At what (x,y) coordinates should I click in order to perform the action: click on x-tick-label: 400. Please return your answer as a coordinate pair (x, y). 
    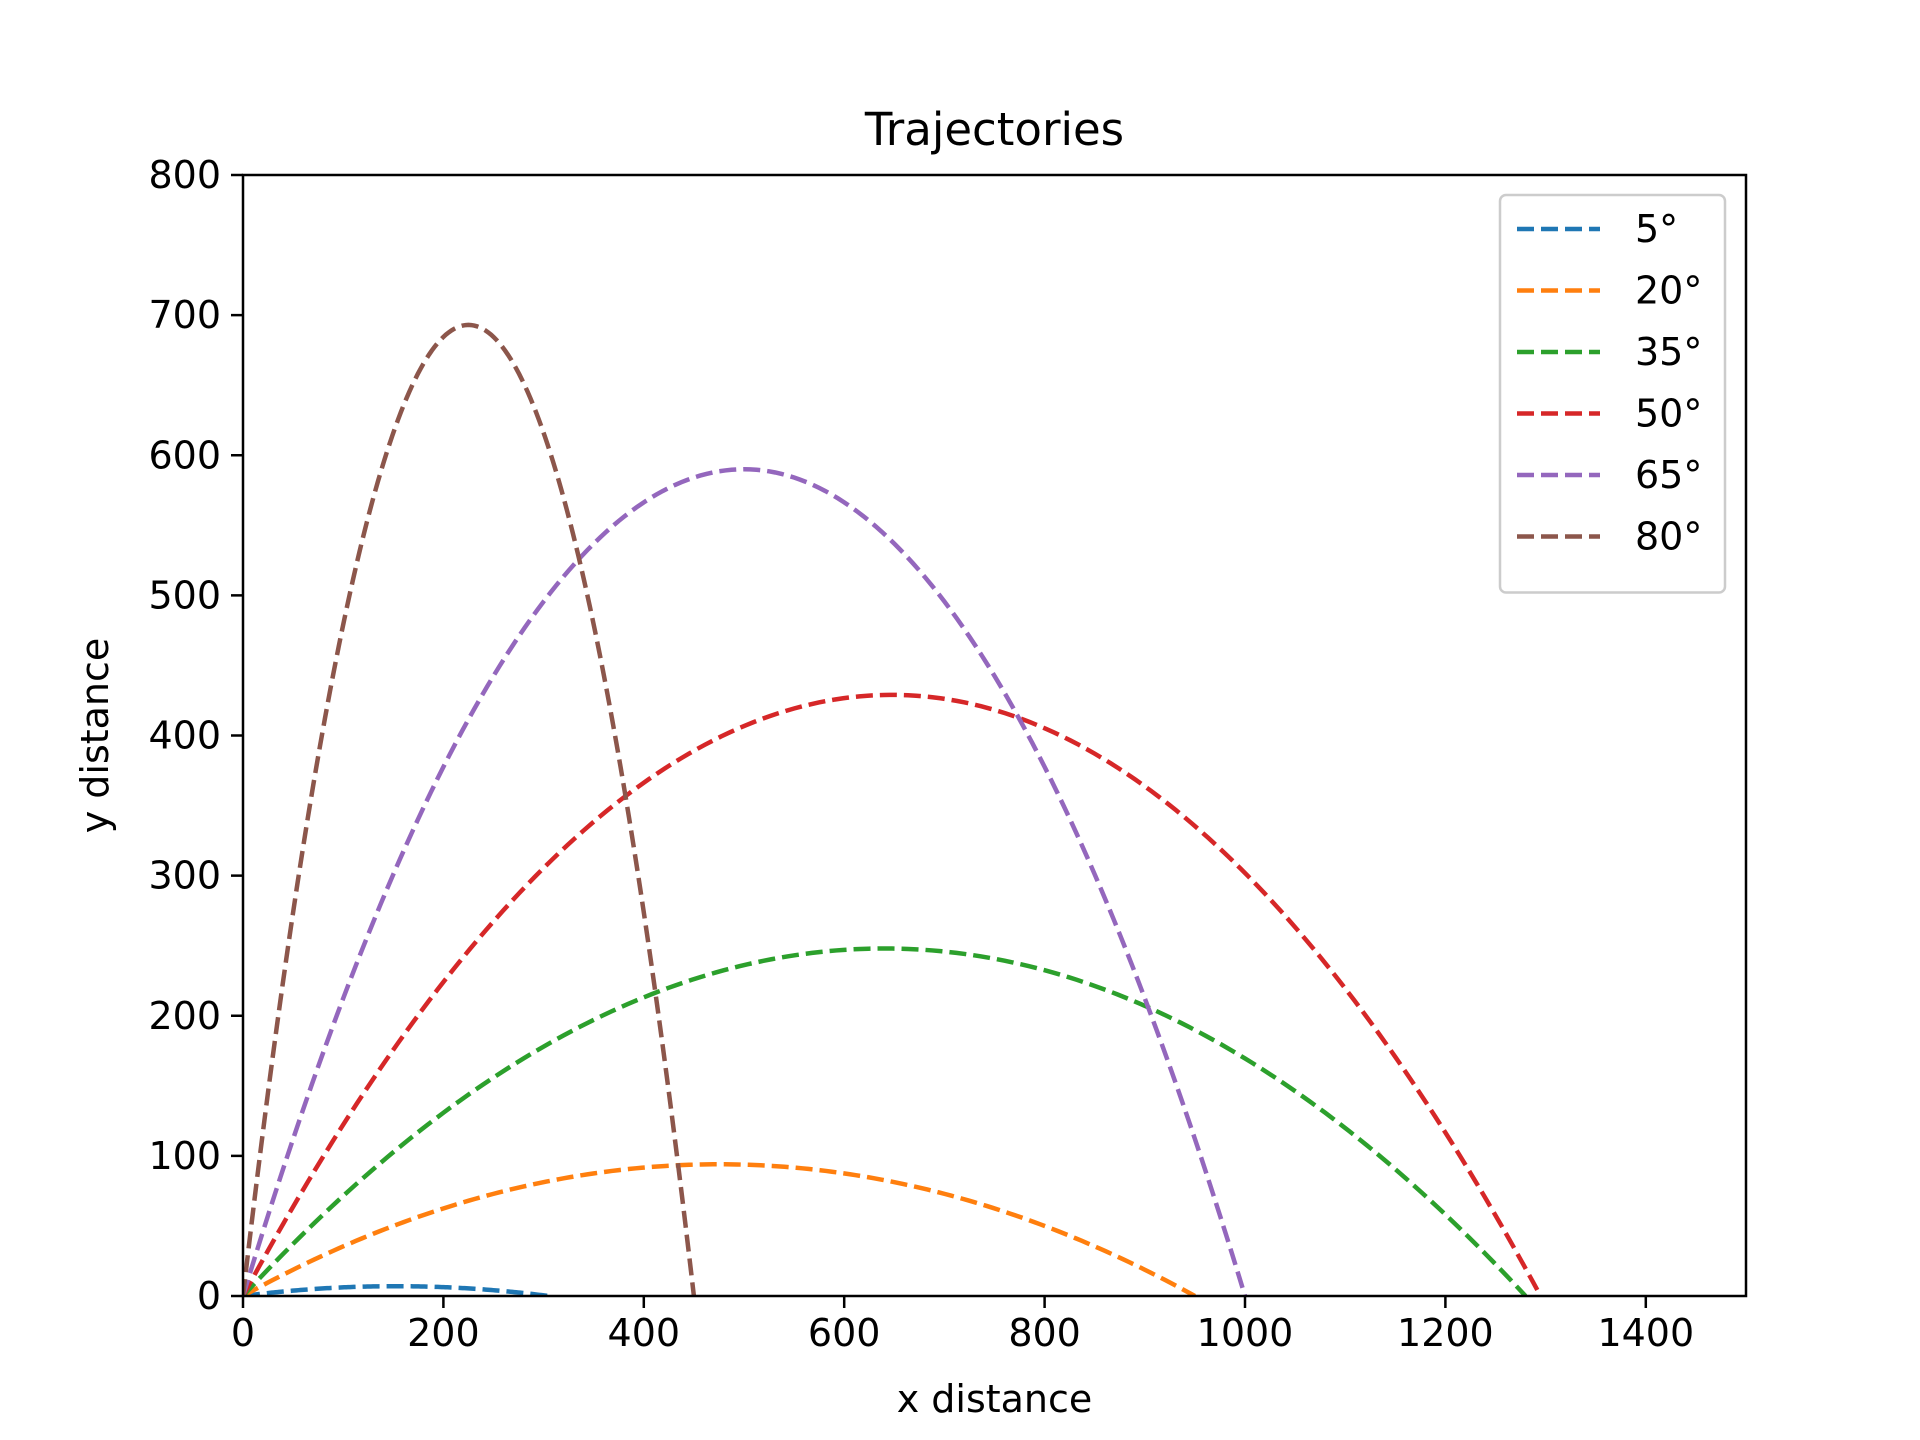
    Looking at the image, I should click on (644, 1333).